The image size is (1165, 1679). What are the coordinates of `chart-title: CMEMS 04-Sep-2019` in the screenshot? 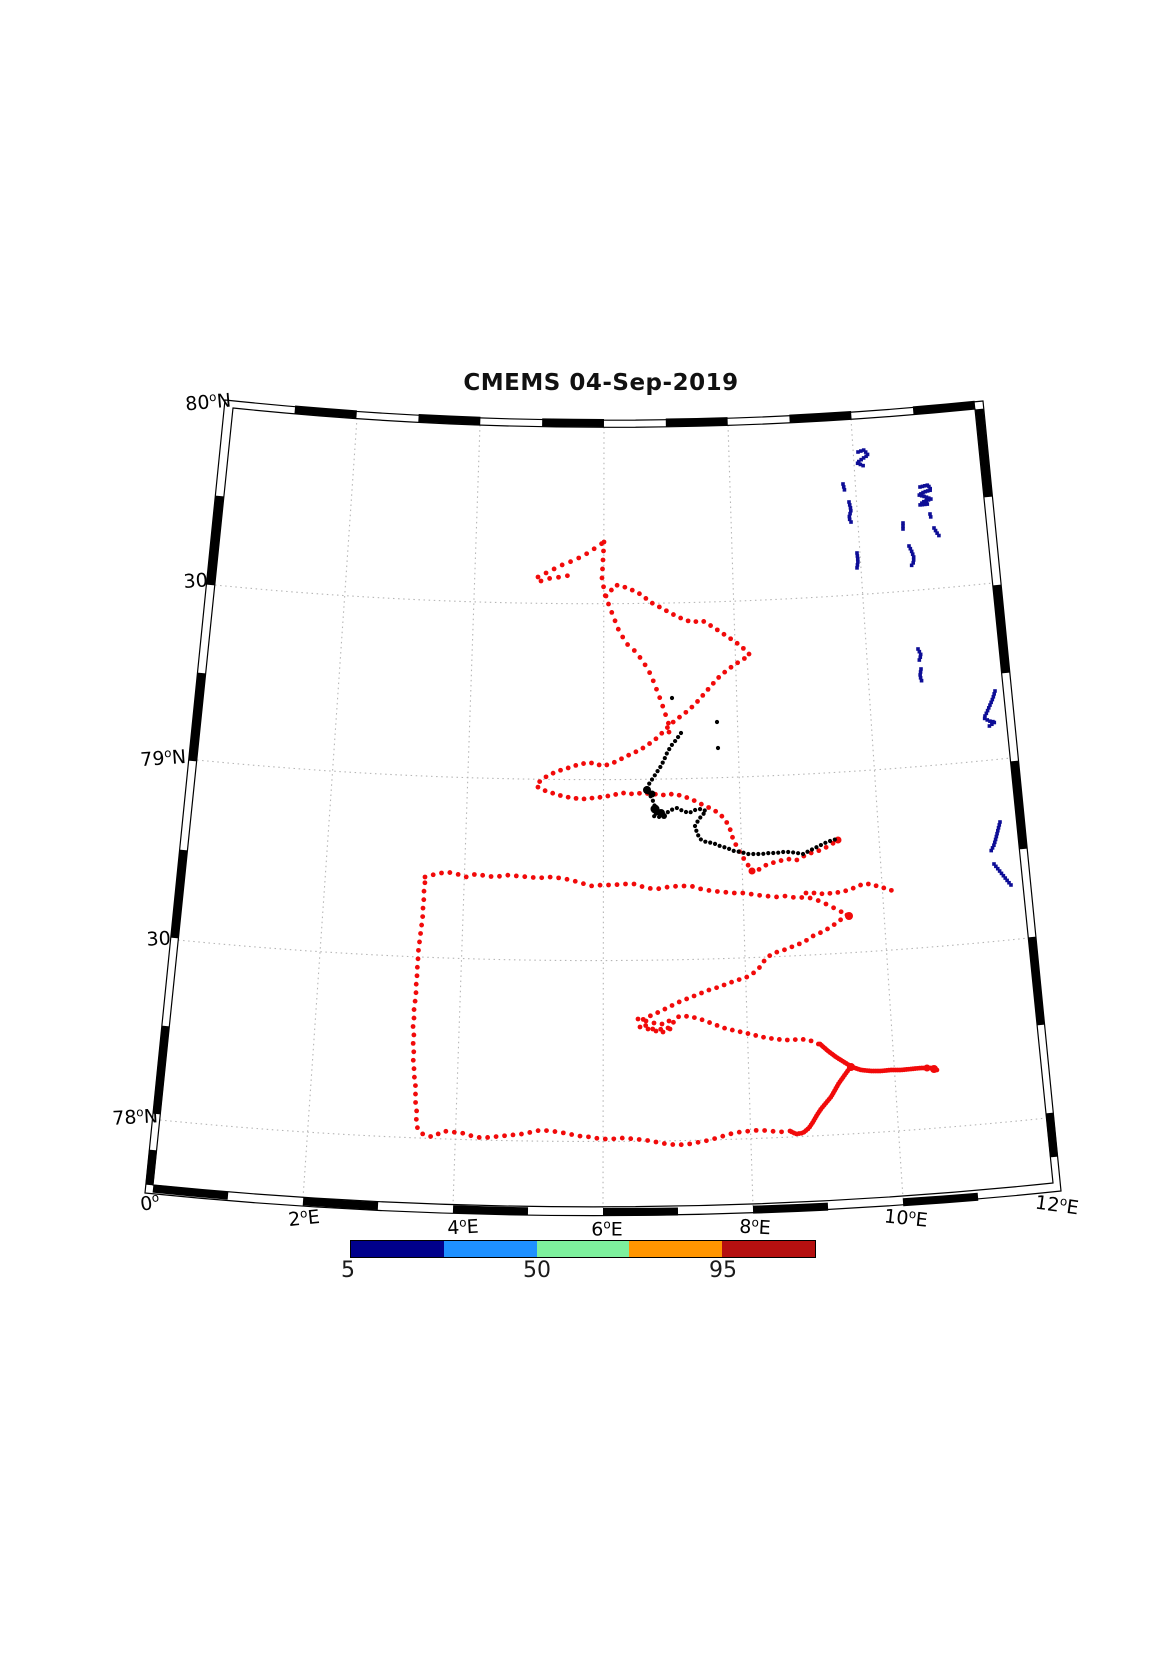 It's located at (601, 383).